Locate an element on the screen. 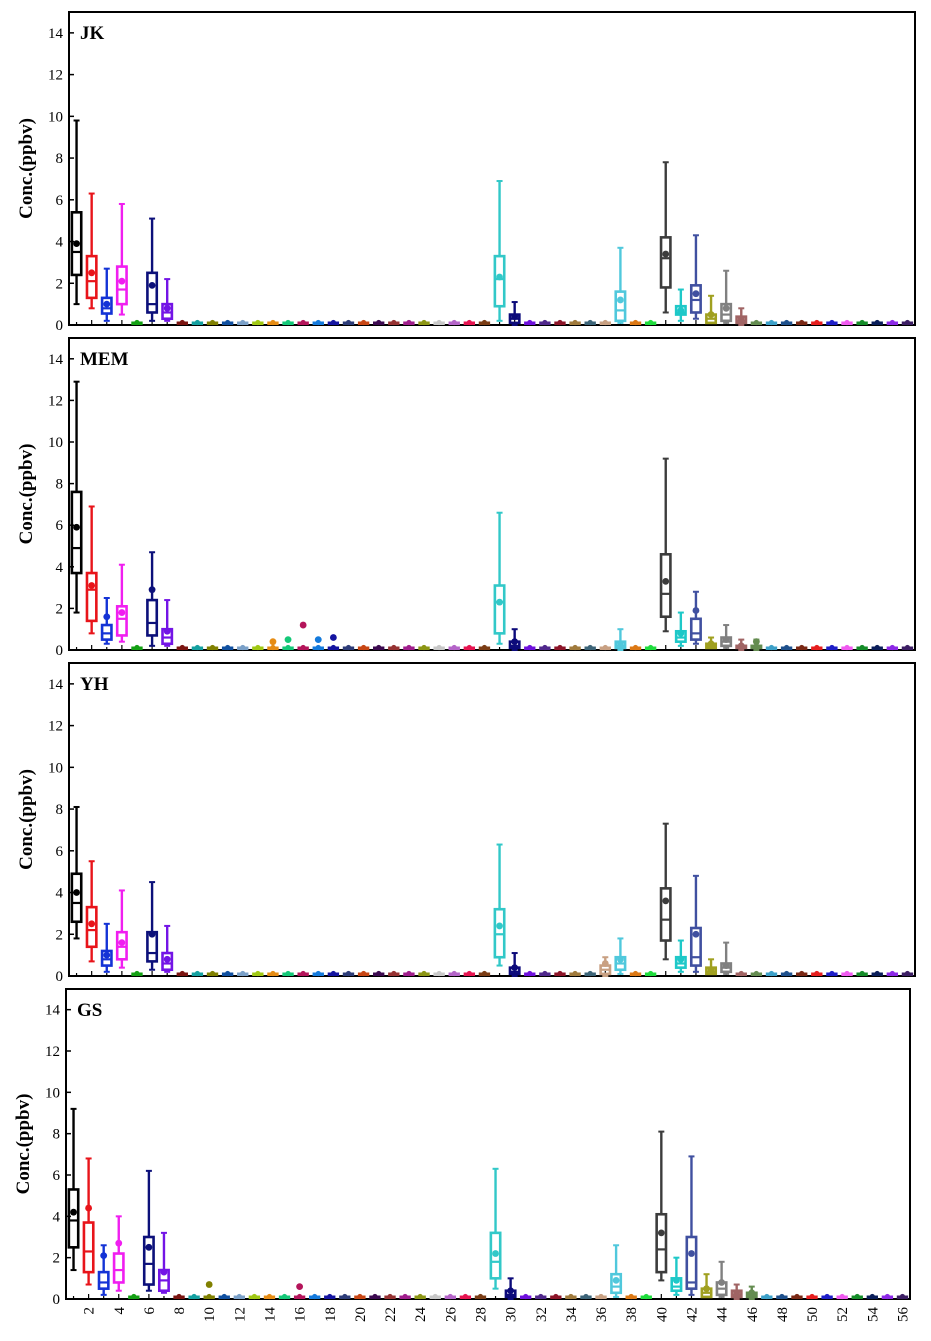 This screenshot has width=931, height=1341. x-tick-label: 56 is located at coordinates (903, 1315).